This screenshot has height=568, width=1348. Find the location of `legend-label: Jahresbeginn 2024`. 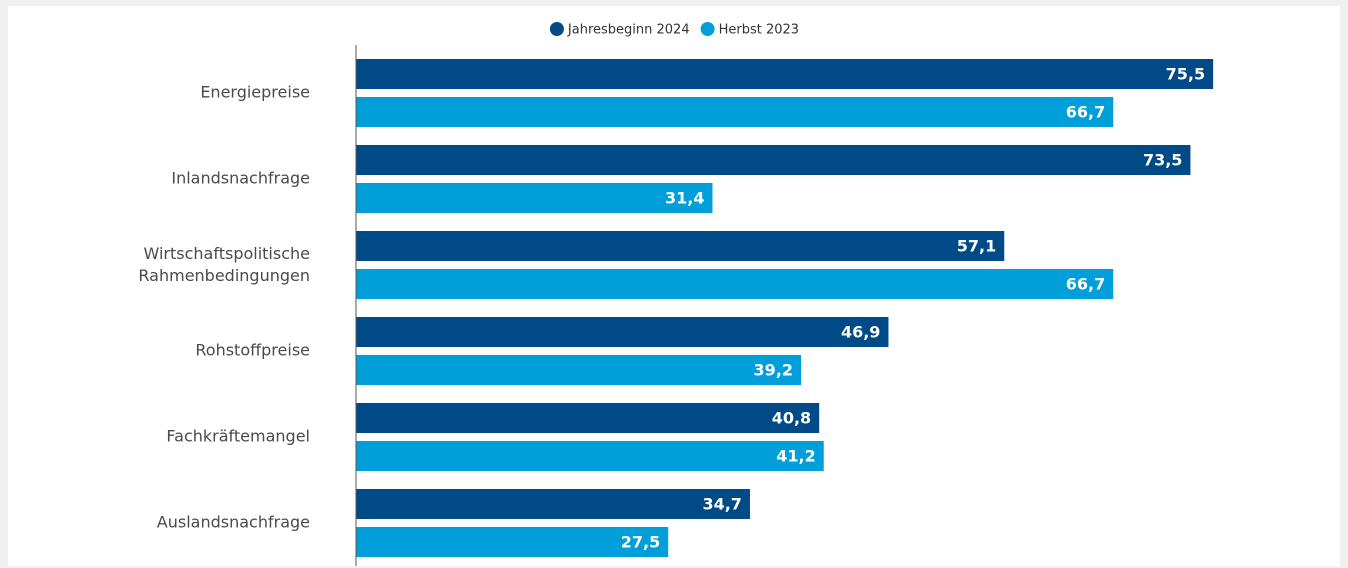

legend-label: Jahresbeginn 2024 is located at coordinates (628, 30).